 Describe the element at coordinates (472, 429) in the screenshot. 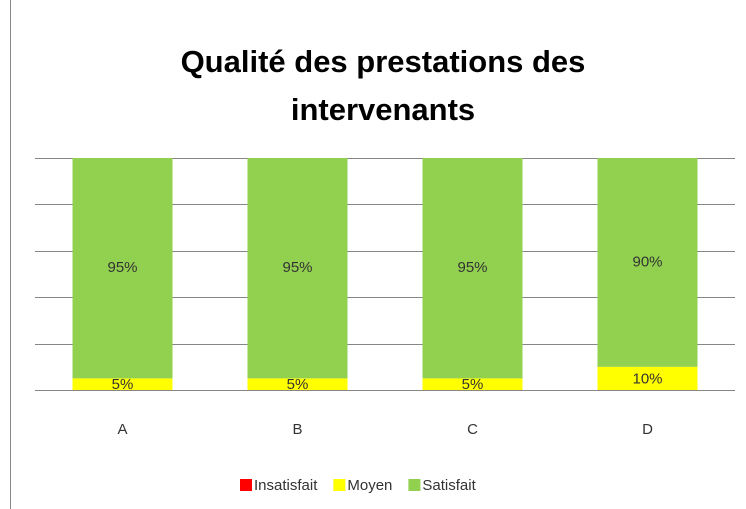

I see `x-tick-label: C` at that location.